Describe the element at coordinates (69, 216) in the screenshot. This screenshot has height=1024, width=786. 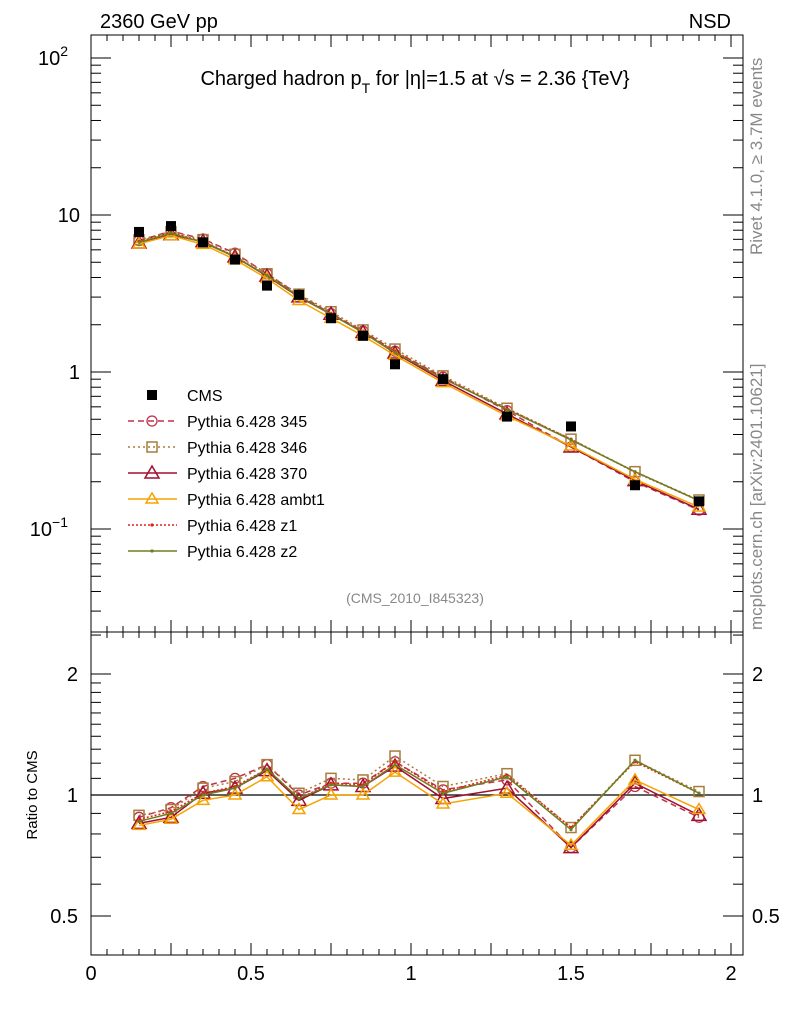
I see `y-tick-label: 10` at that location.